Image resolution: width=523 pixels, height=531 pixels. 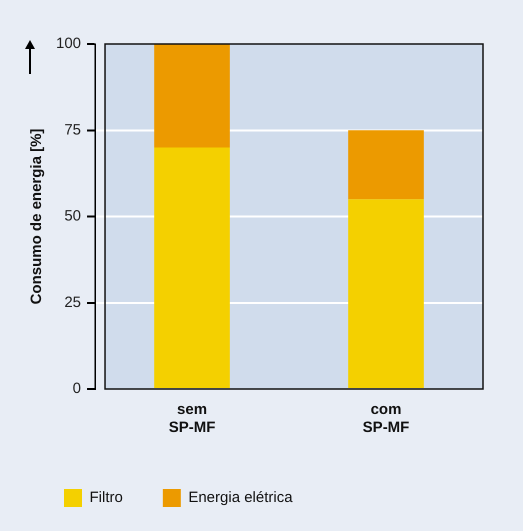 What do you see at coordinates (192, 418) in the screenshot?
I see `x-tick-label: sem SP-MF` at bounding box center [192, 418].